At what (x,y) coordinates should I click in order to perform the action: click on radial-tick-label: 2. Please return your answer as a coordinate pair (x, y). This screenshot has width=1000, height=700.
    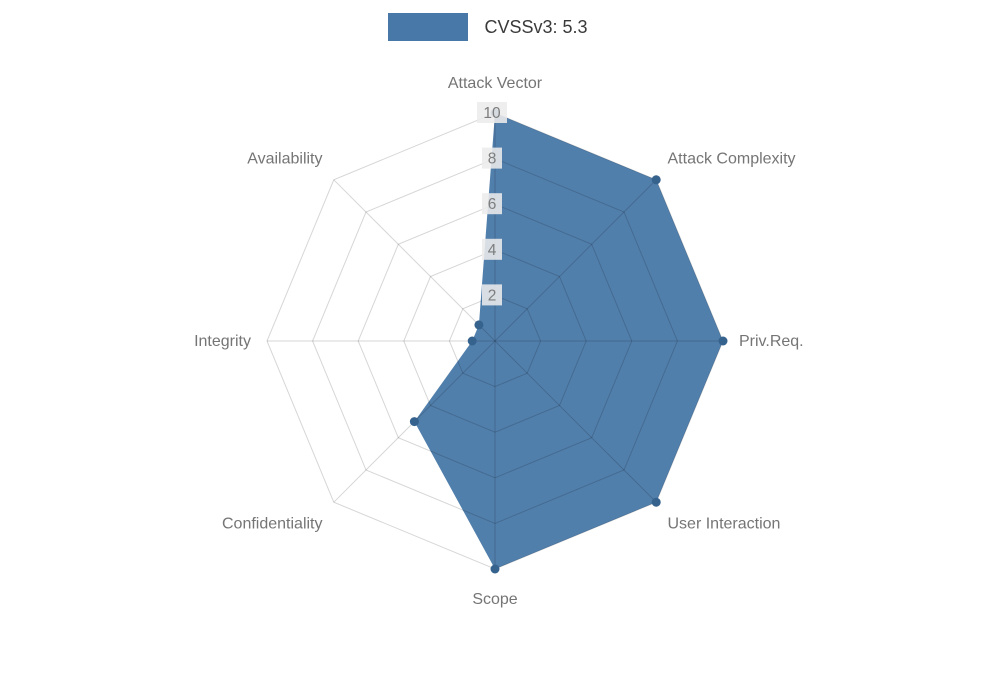
    Looking at the image, I should click on (492, 295).